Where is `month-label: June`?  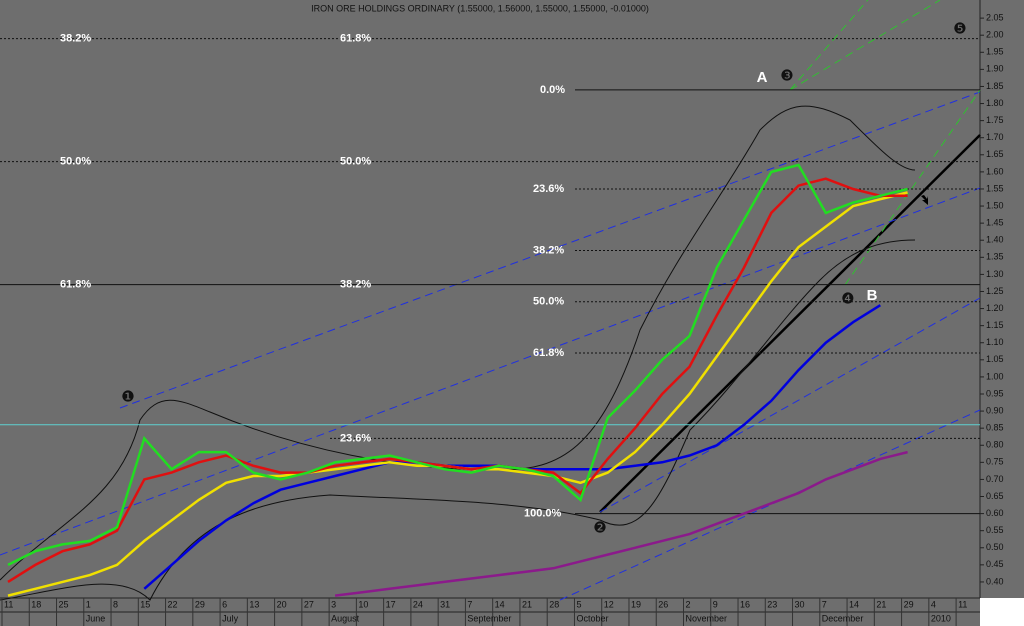 month-label: June is located at coordinates (96, 618).